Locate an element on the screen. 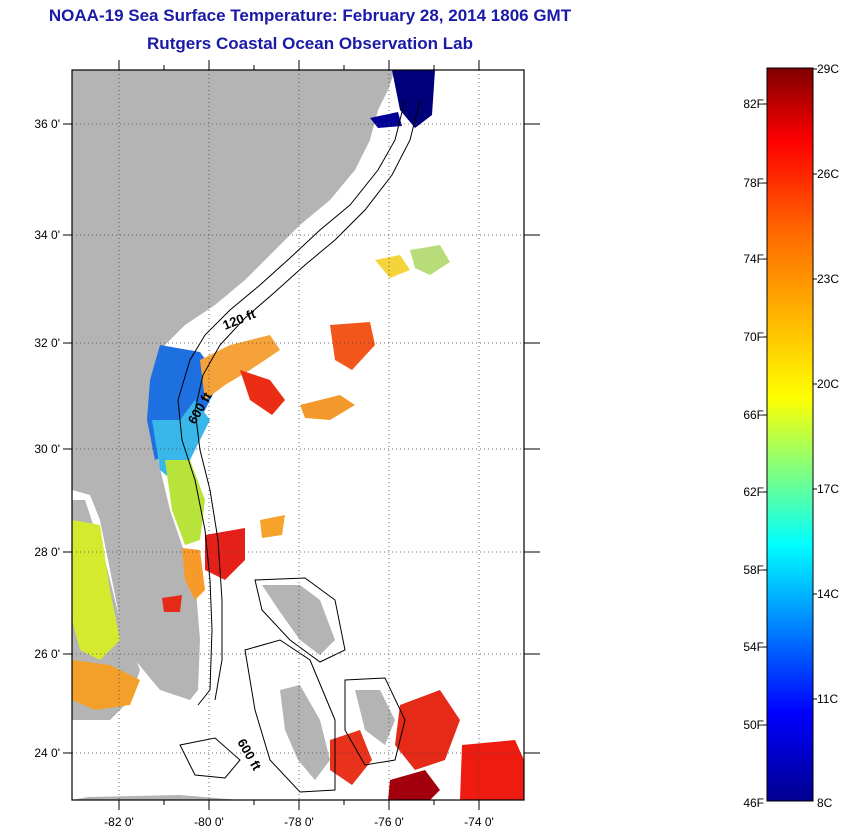 The width and height of the screenshot is (841, 832). lon-label-80: -80 0' is located at coordinates (209, 822).